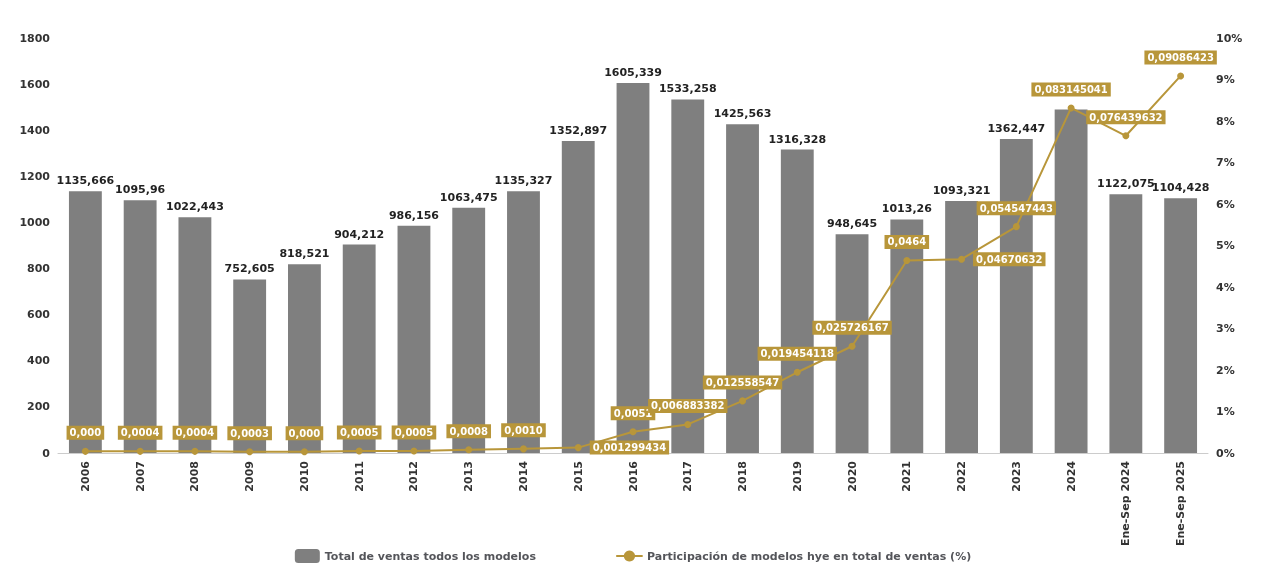  Describe the element at coordinates (907, 242) in the screenshot. I see `data-label: 0,0464` at that location.